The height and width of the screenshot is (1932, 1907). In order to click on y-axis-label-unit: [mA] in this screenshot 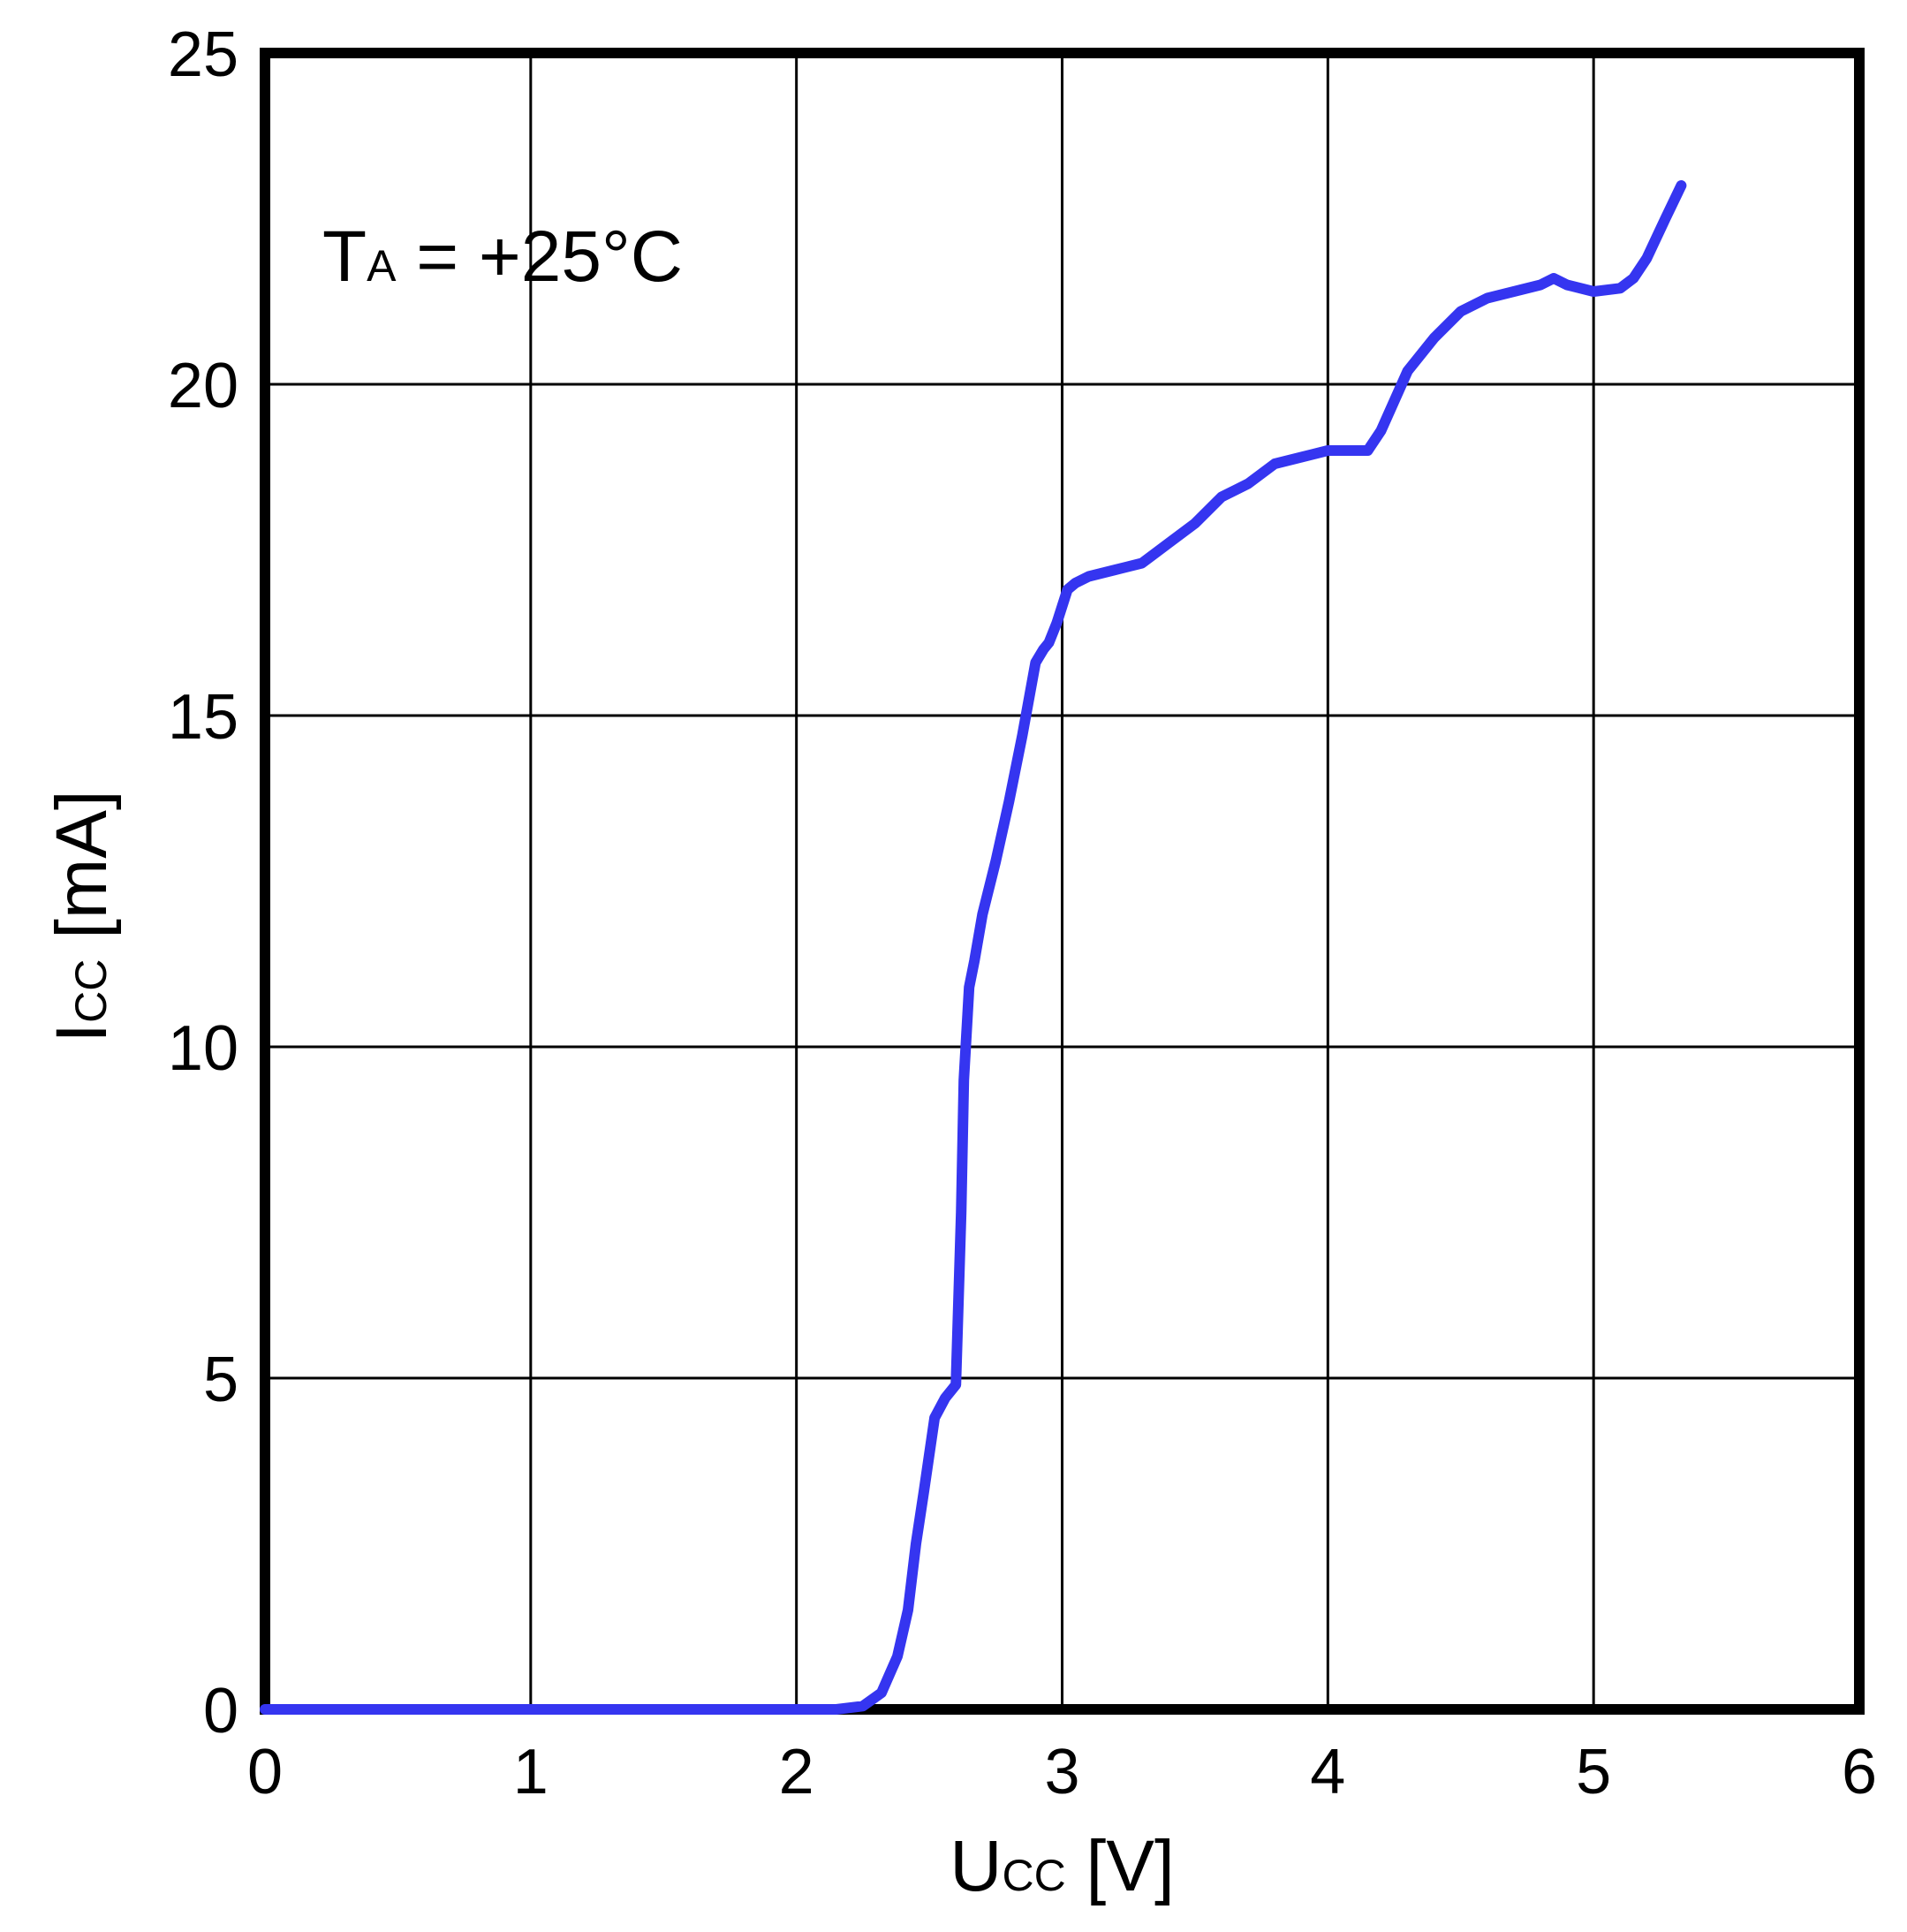, I will do `click(82, 874)`.